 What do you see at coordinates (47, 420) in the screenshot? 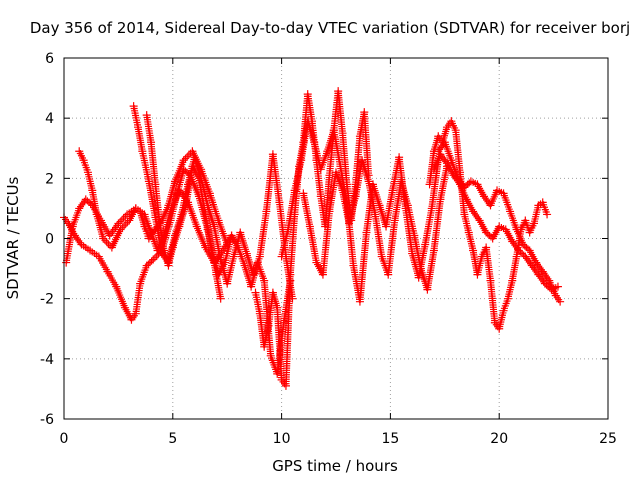
I see `y-tick-label: -6` at bounding box center [47, 420].